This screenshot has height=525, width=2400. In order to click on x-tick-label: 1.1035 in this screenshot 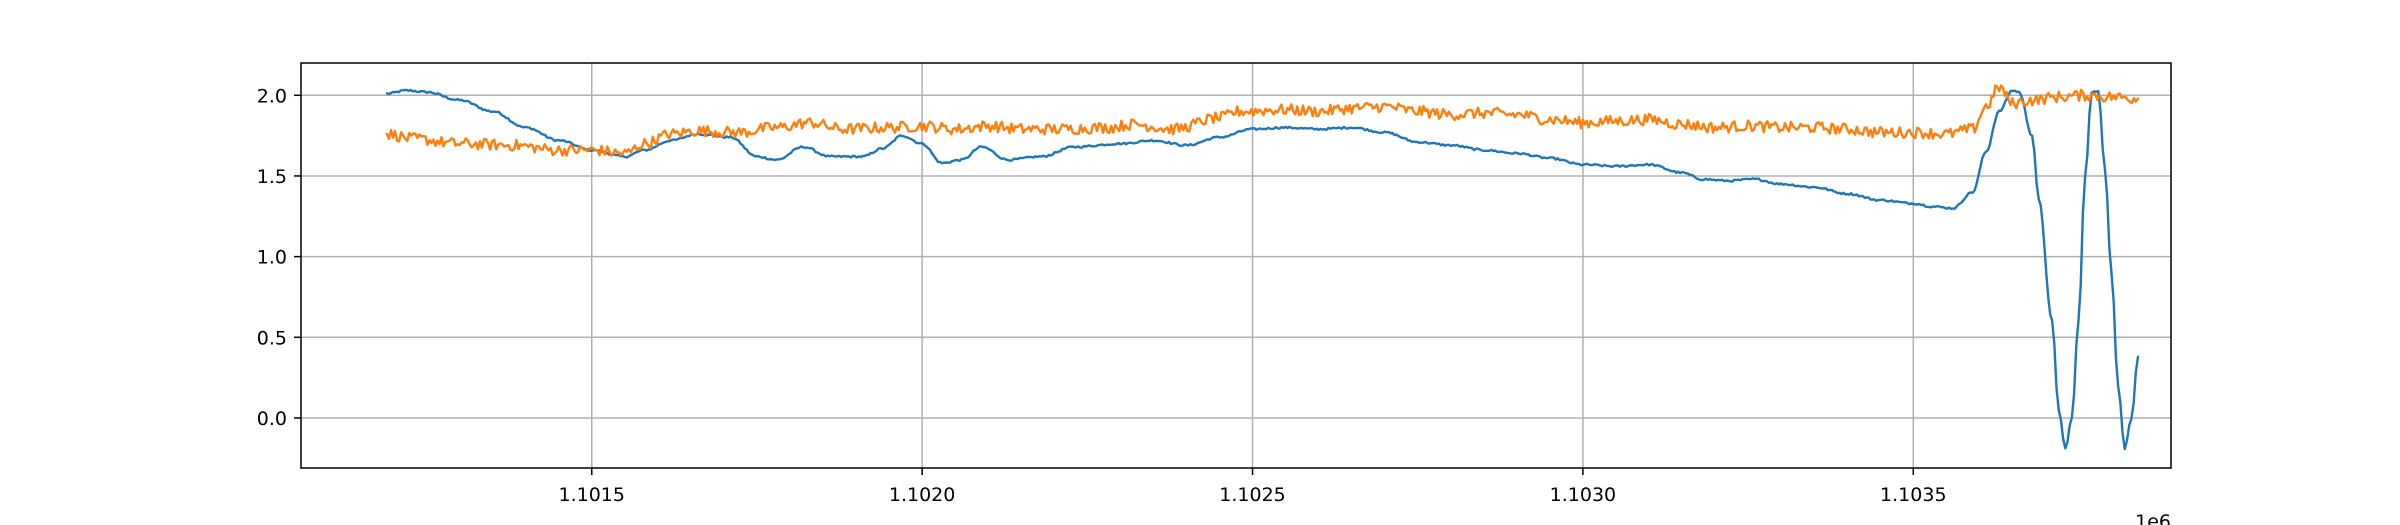, I will do `click(1913, 495)`.